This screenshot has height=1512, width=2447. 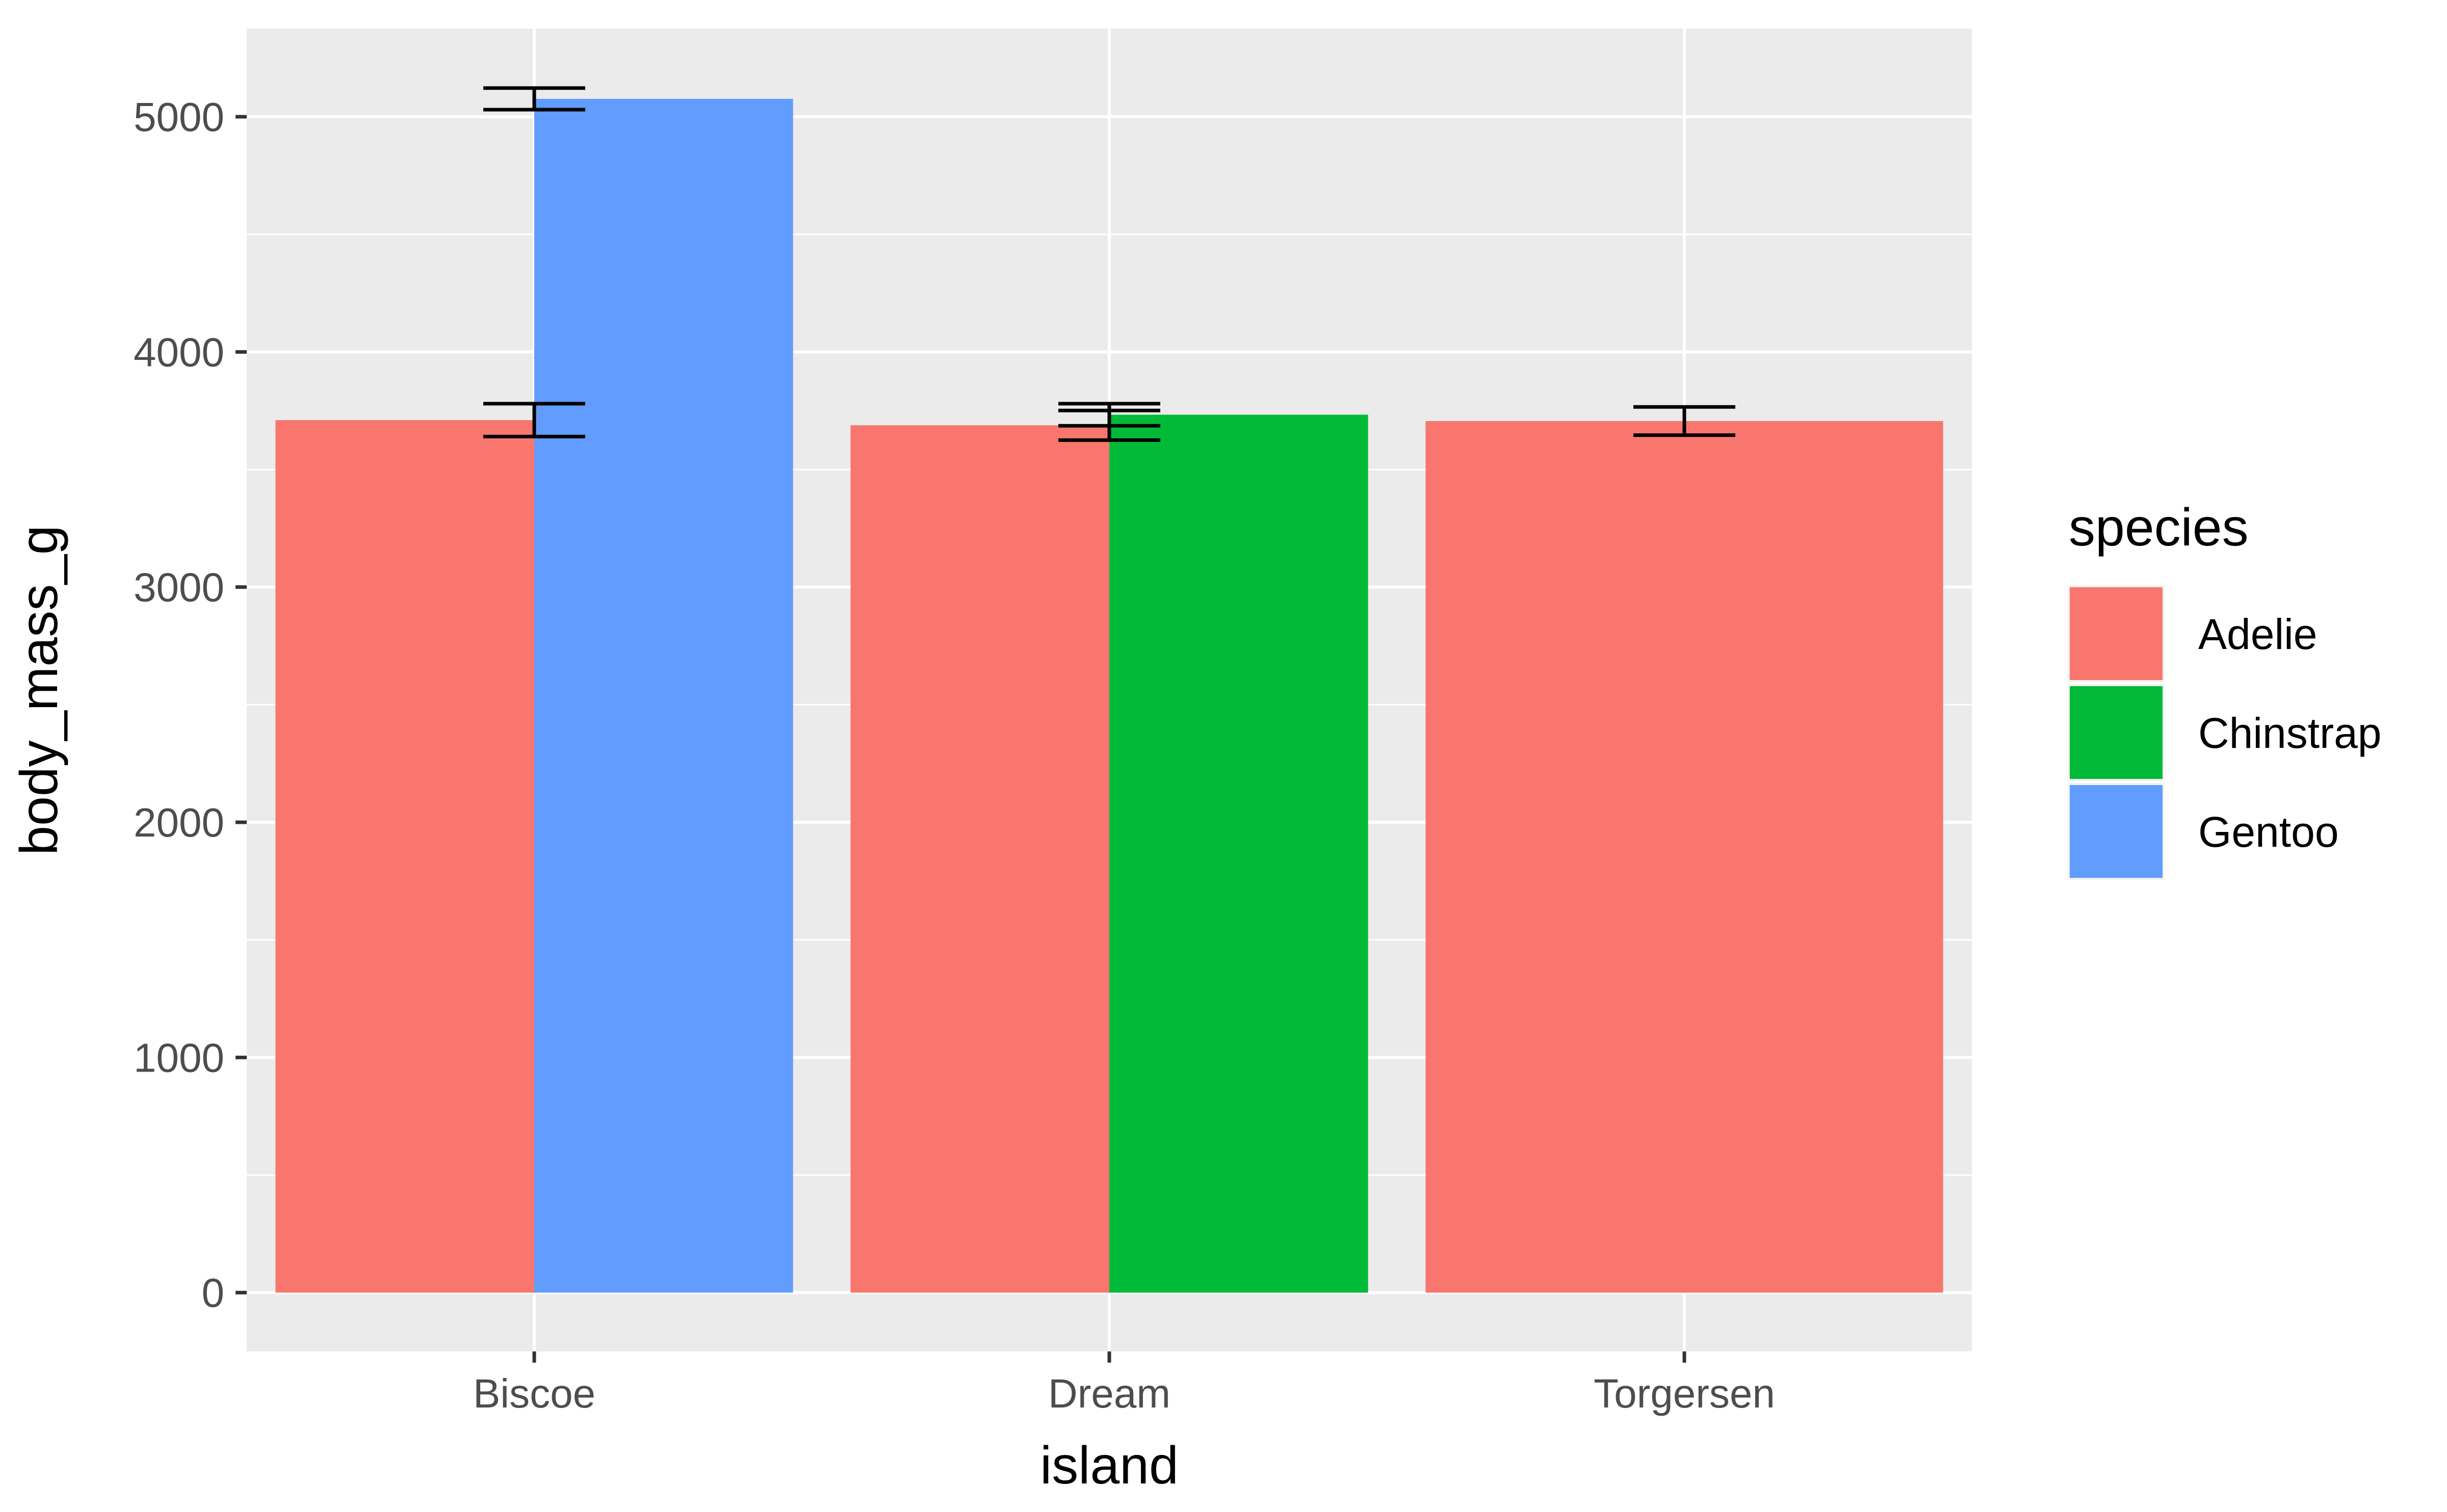 I want to click on x-tick-label: Biscoe, so click(x=534, y=1393).